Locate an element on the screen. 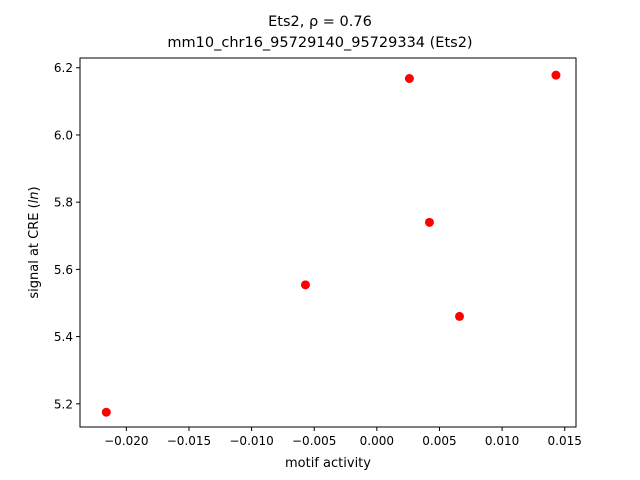  x-tick-label: 0.005 is located at coordinates (439, 441).